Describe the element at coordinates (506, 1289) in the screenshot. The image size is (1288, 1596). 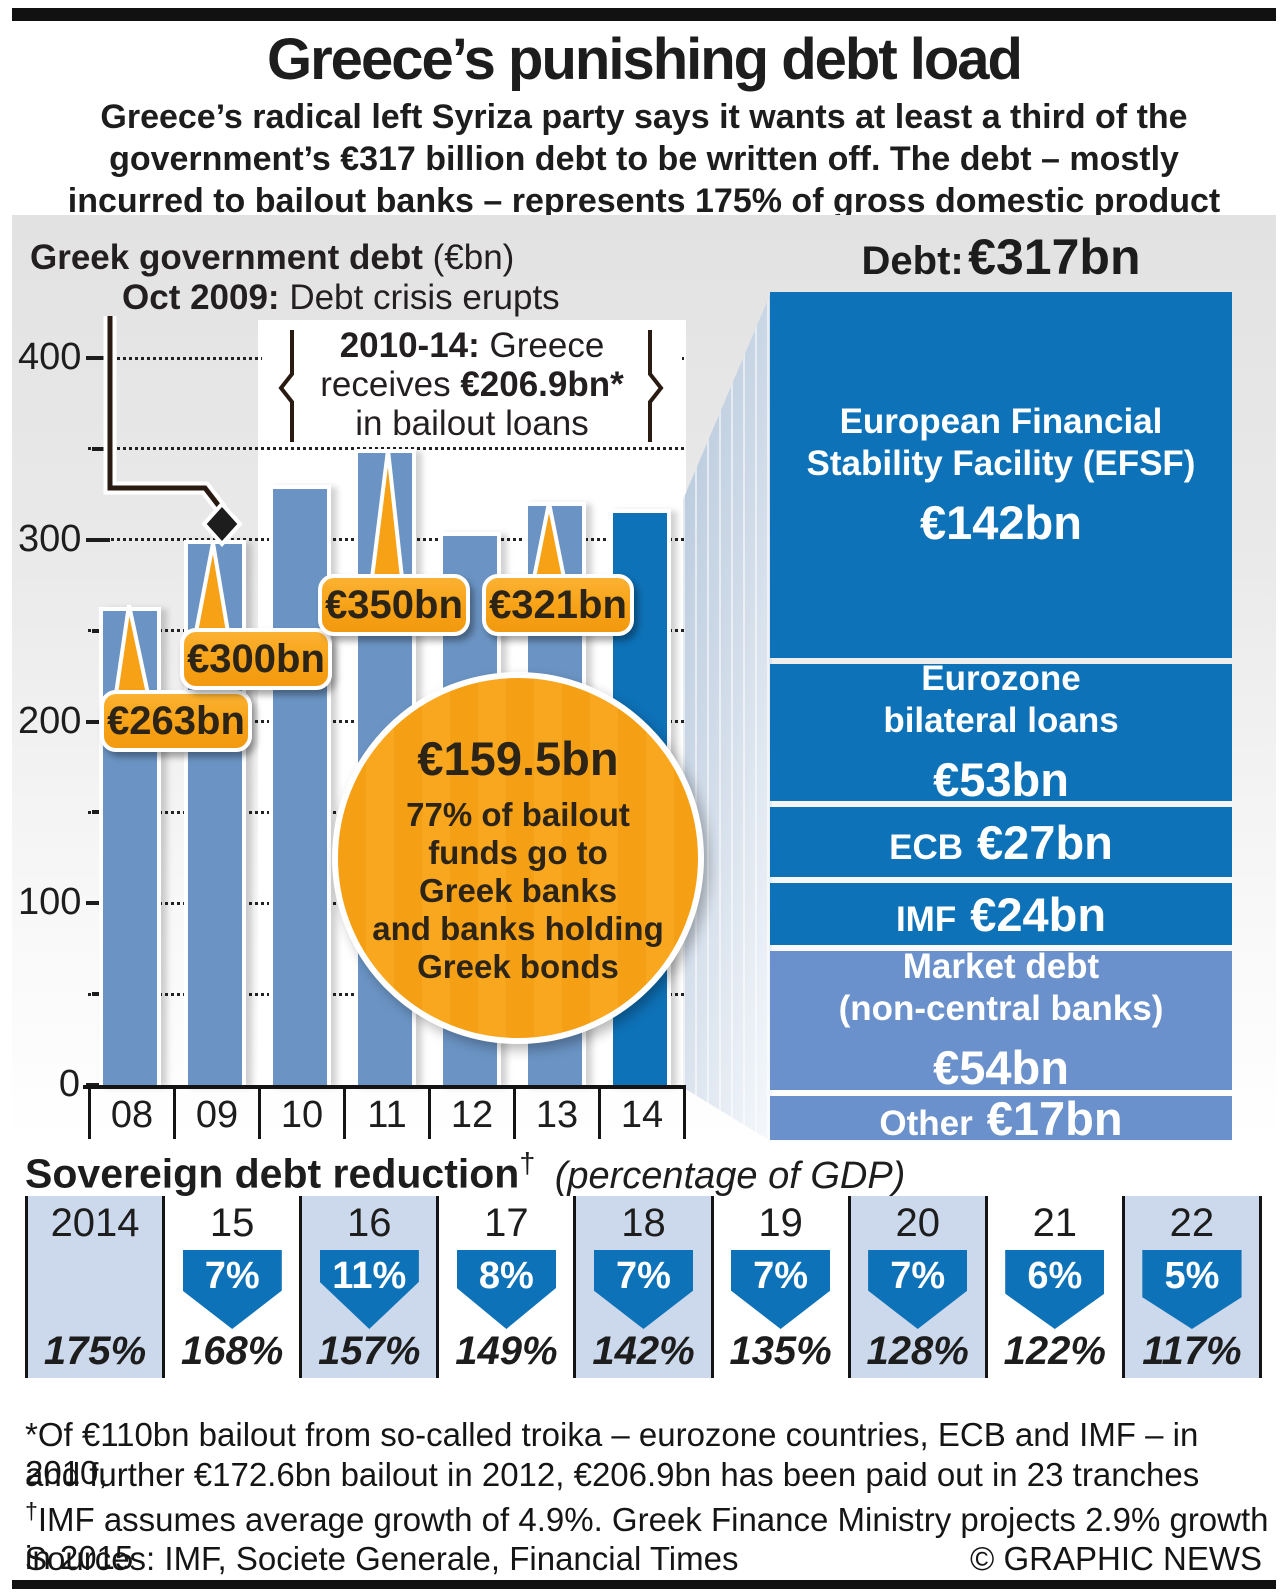
I see `reduction-arrow-17: 8%` at that location.